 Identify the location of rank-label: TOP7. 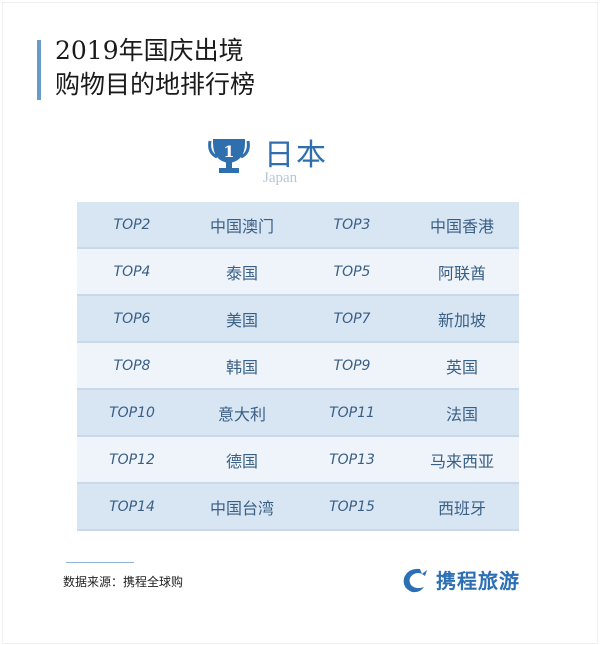
(352, 318).